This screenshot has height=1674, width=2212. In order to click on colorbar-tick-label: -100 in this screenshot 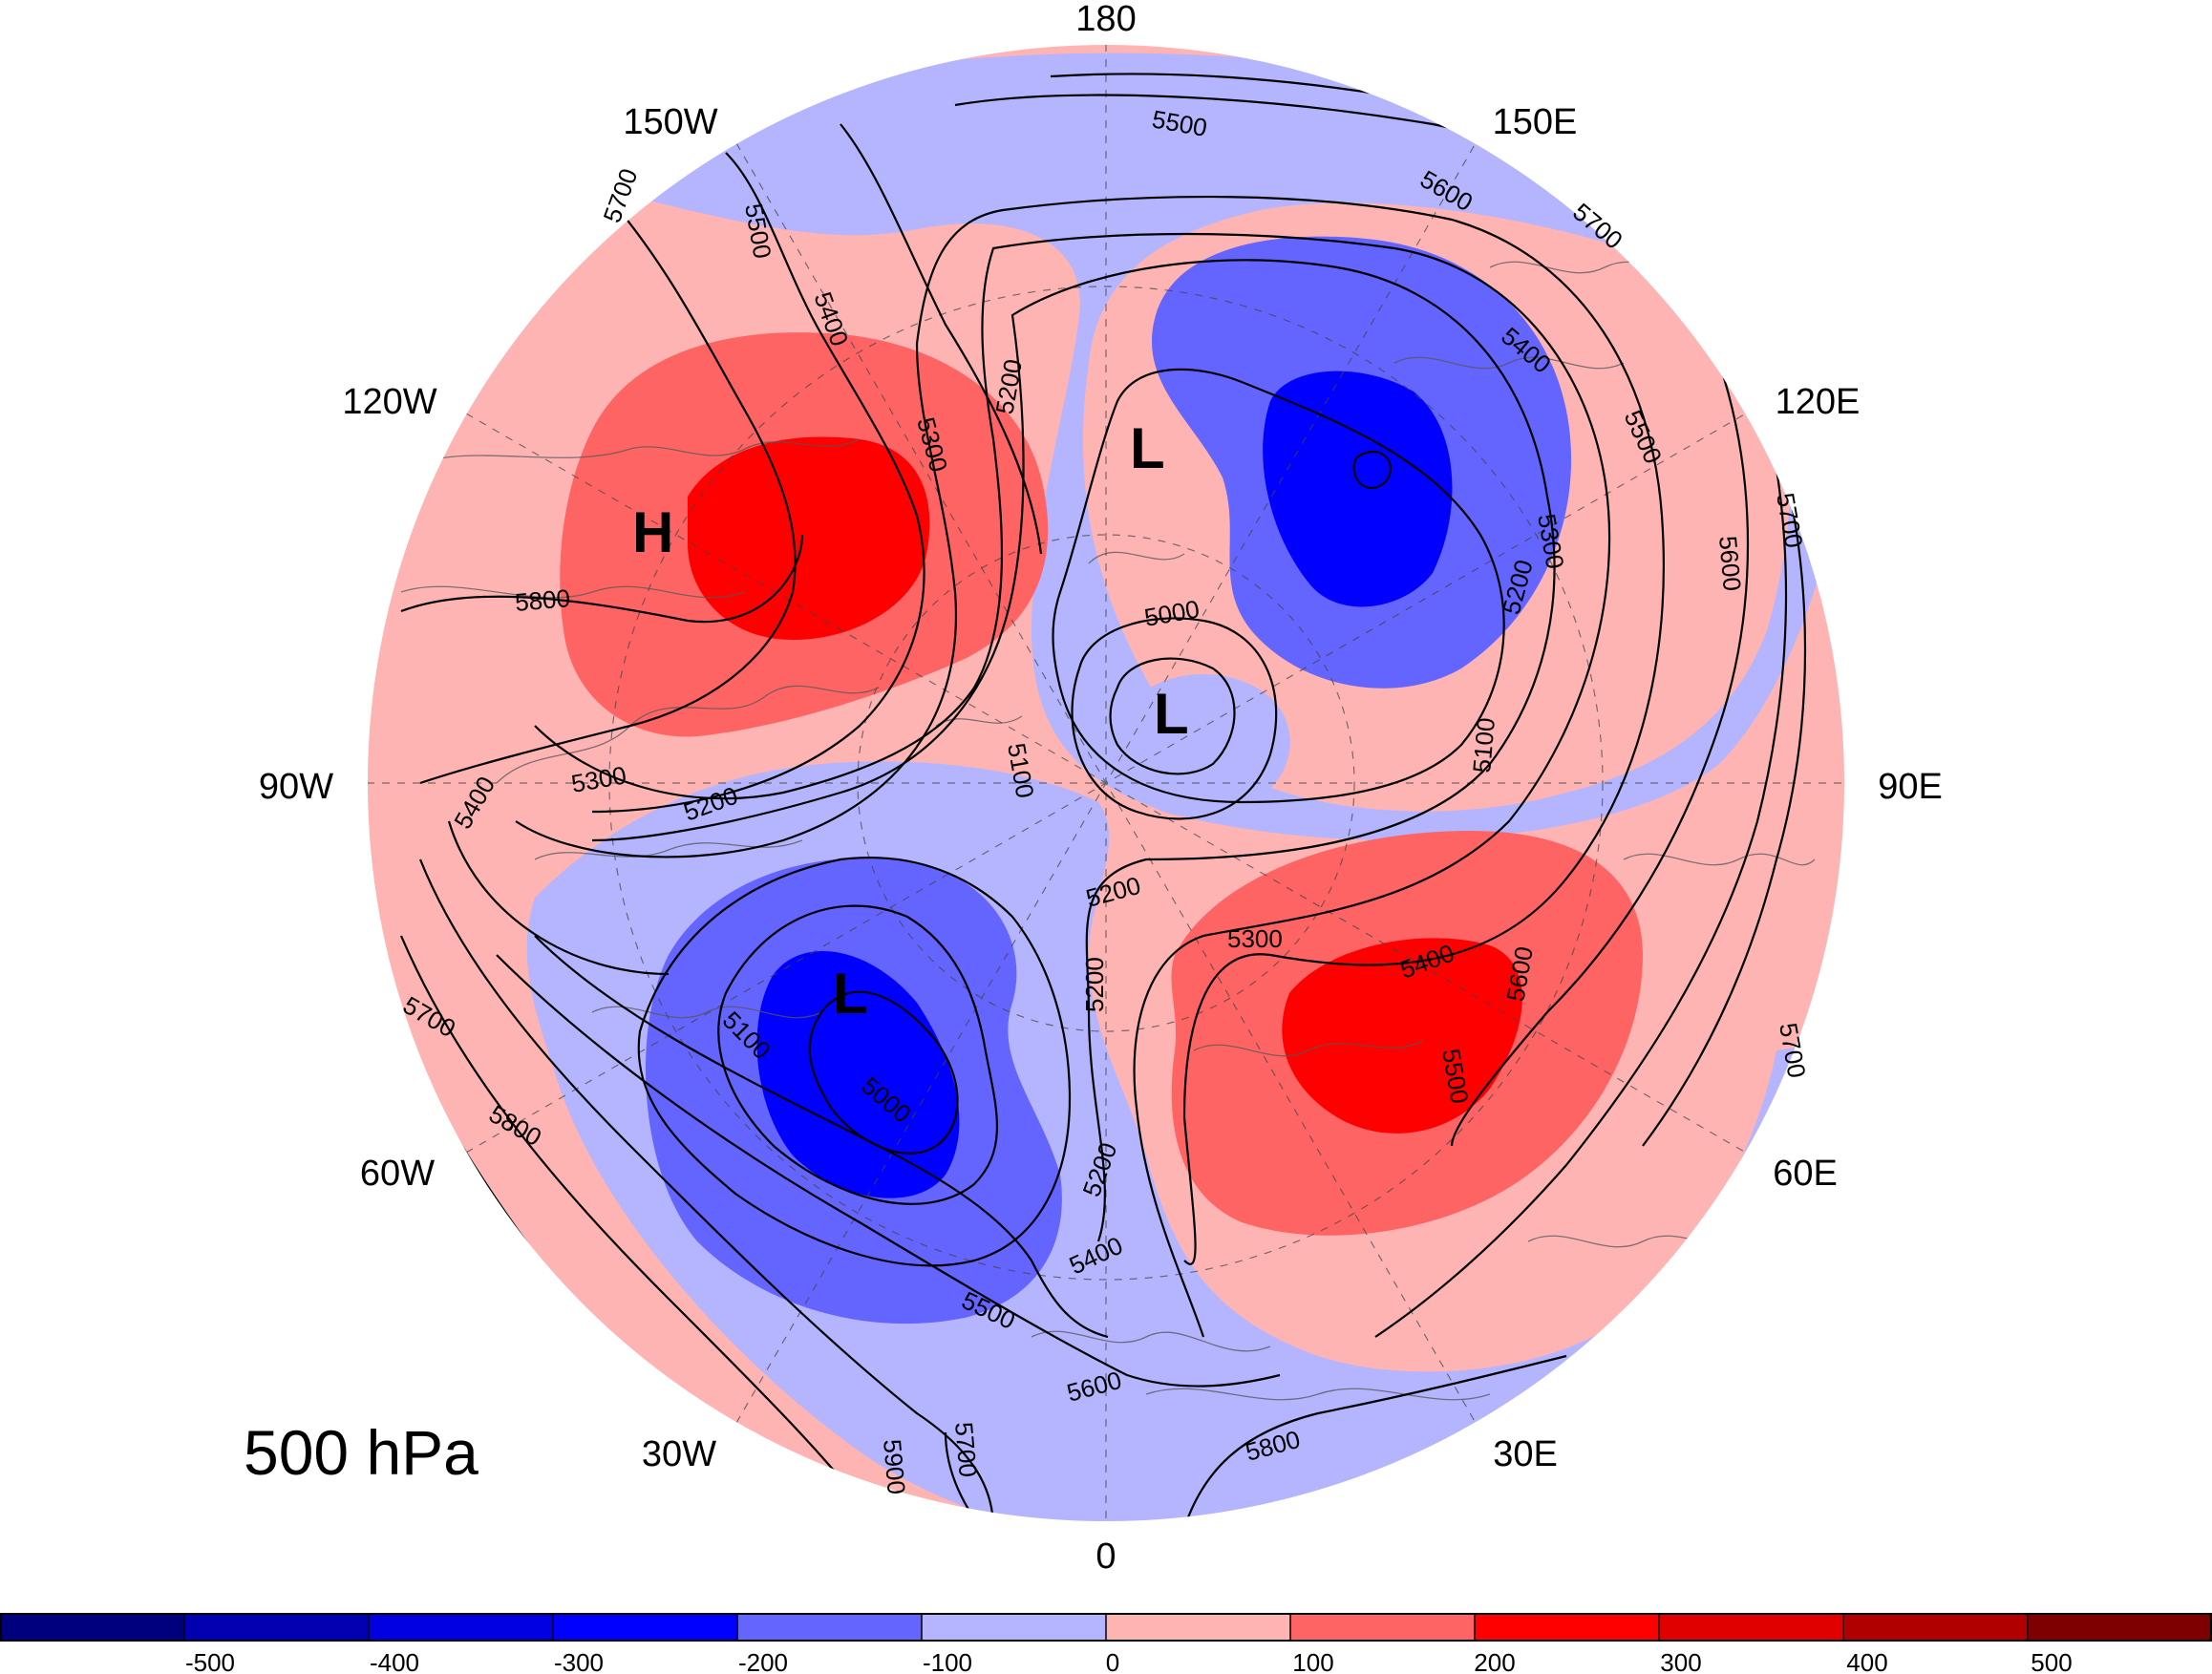, I will do `click(947, 1661)`.